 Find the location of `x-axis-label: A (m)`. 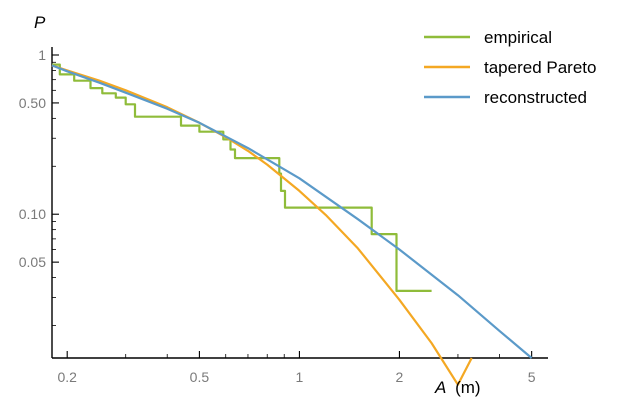

x-axis-label: A (m) is located at coordinates (457, 387).